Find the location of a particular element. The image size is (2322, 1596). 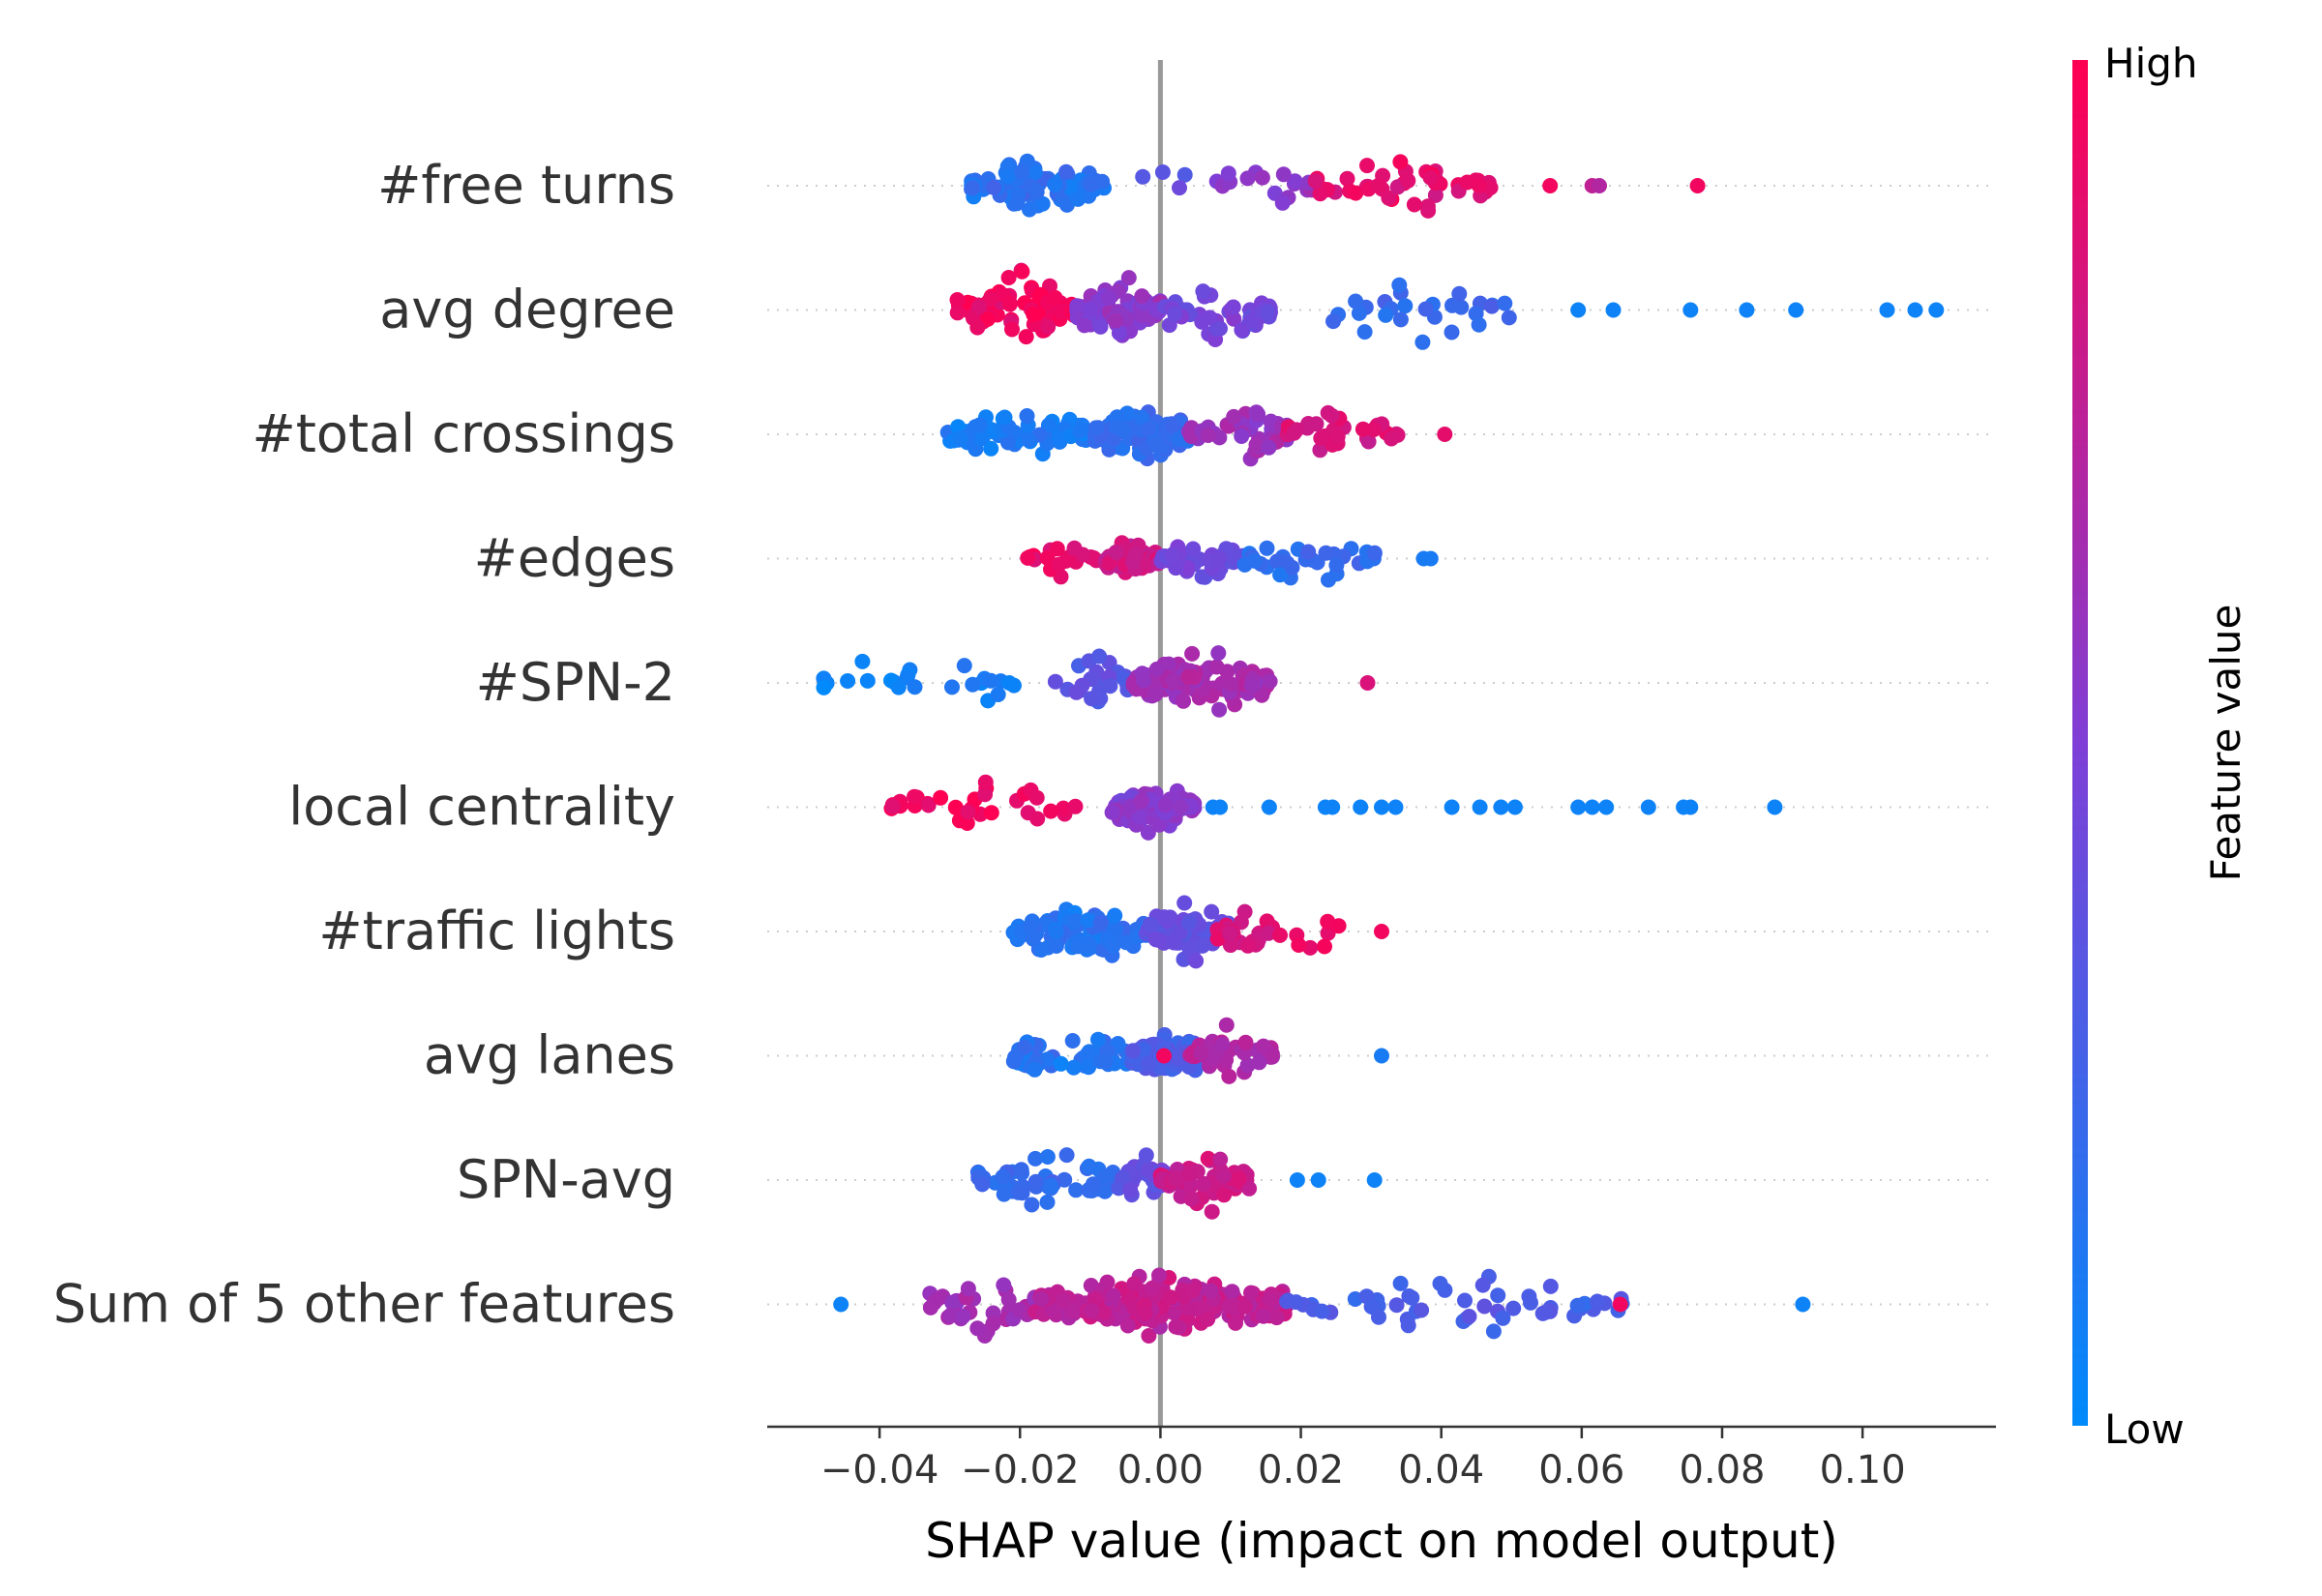

feature-label: #free turns is located at coordinates (526, 185).